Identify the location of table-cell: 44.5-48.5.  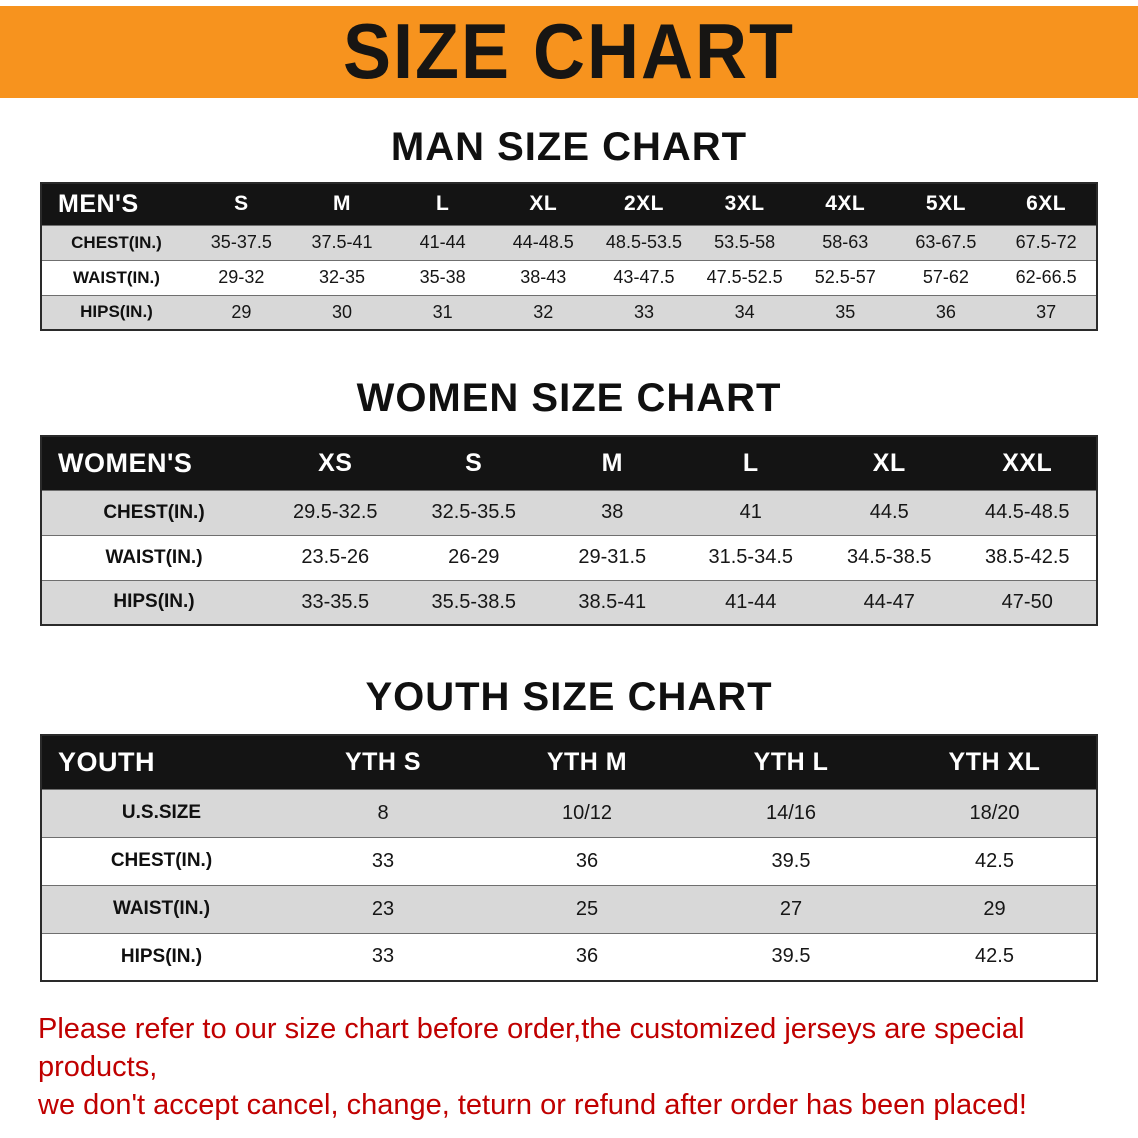
(1027, 512).